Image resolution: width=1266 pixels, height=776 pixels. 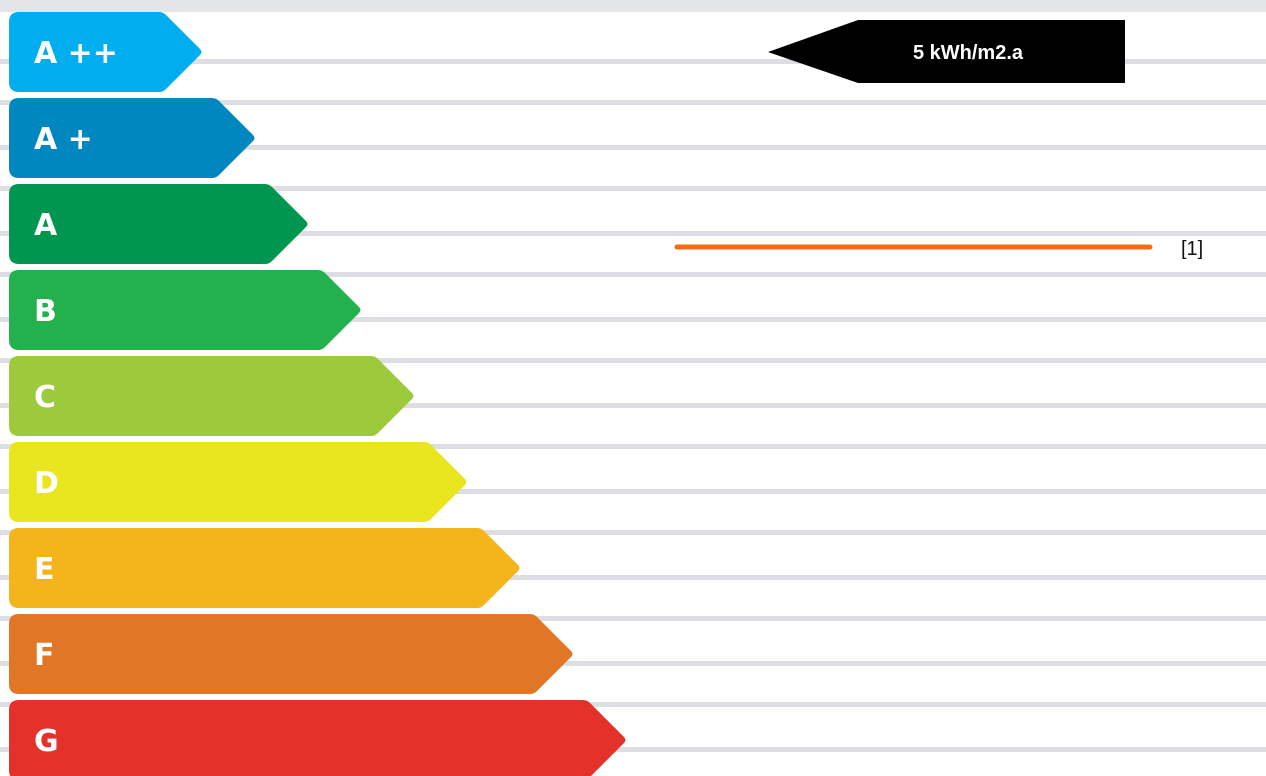 I want to click on legend: [1], so click(x=938, y=249).